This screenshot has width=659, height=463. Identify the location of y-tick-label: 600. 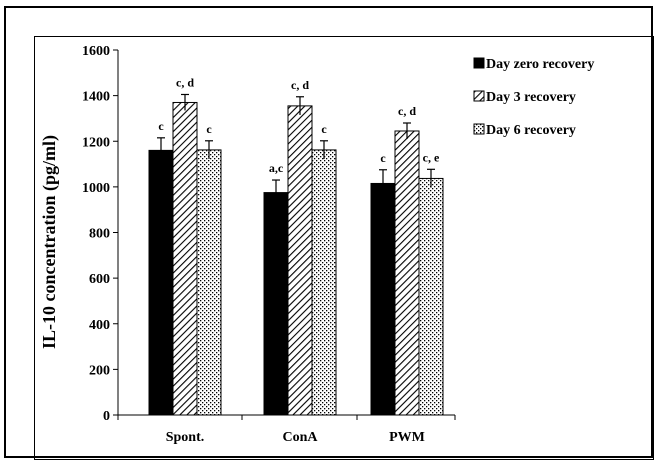
(99, 279).